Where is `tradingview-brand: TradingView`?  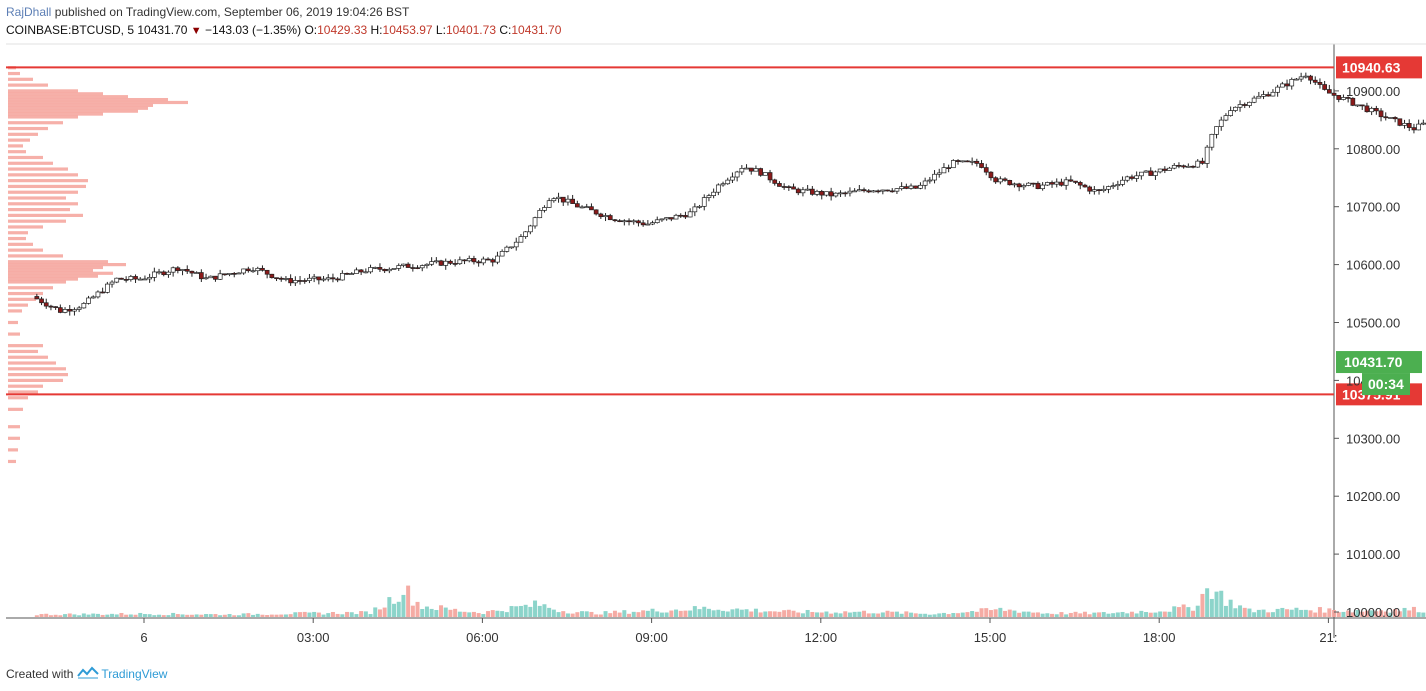 tradingview-brand: TradingView is located at coordinates (134, 673).